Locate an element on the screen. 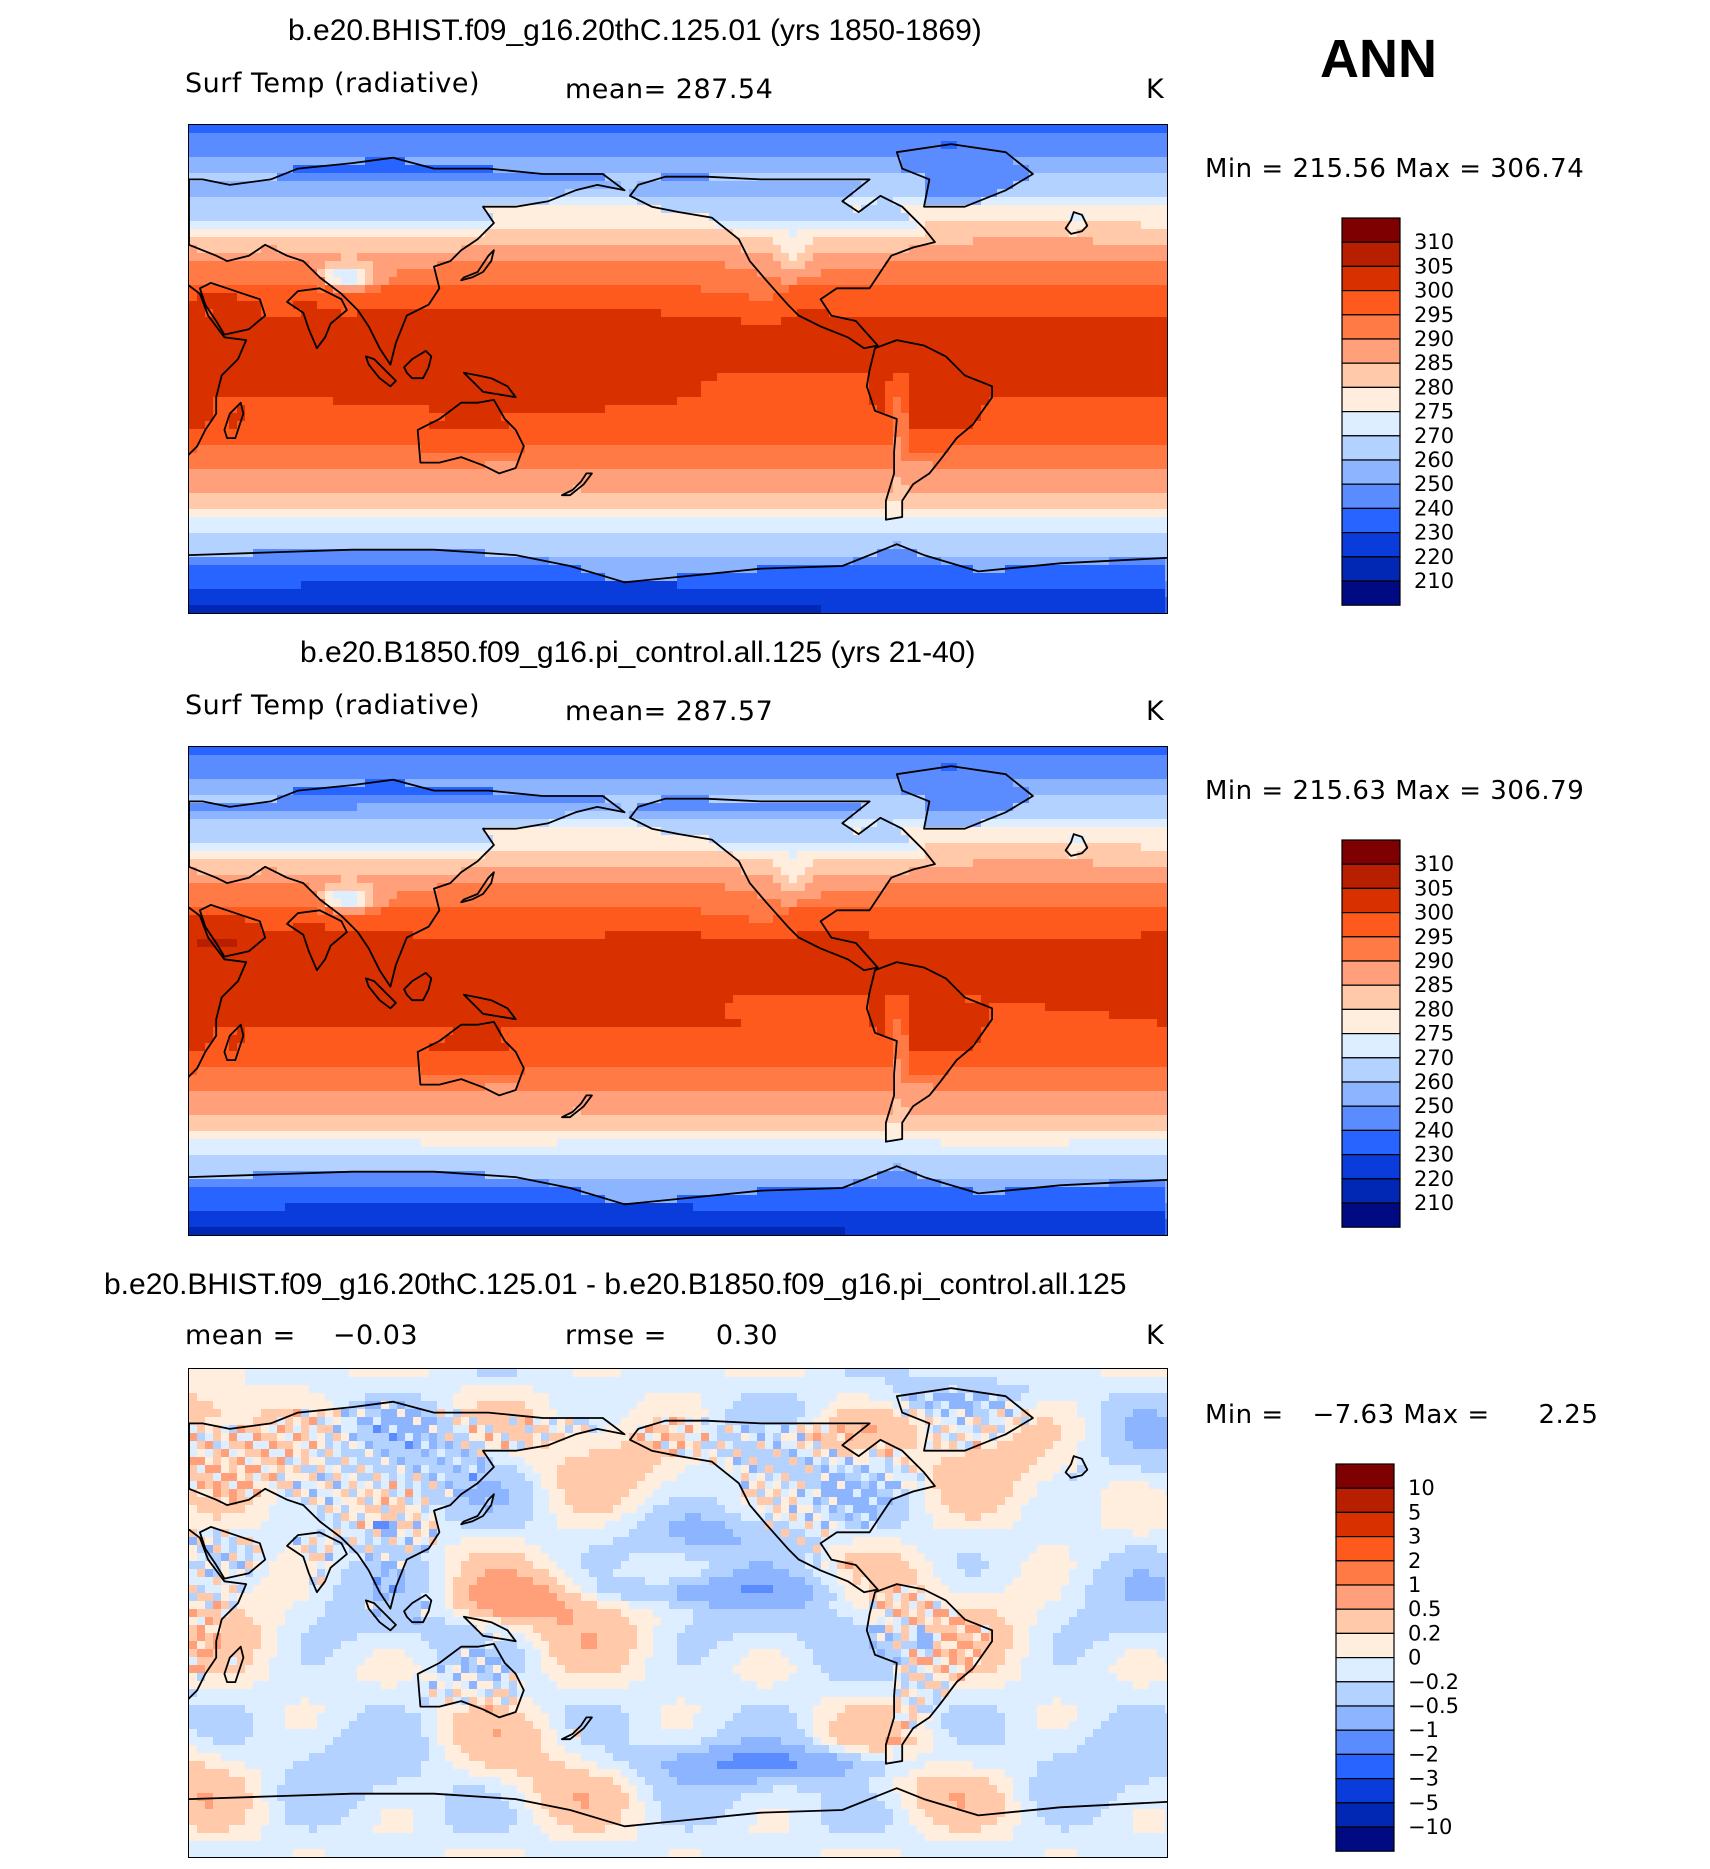  panel-1-mean-value: 287.54 is located at coordinates (724, 89).